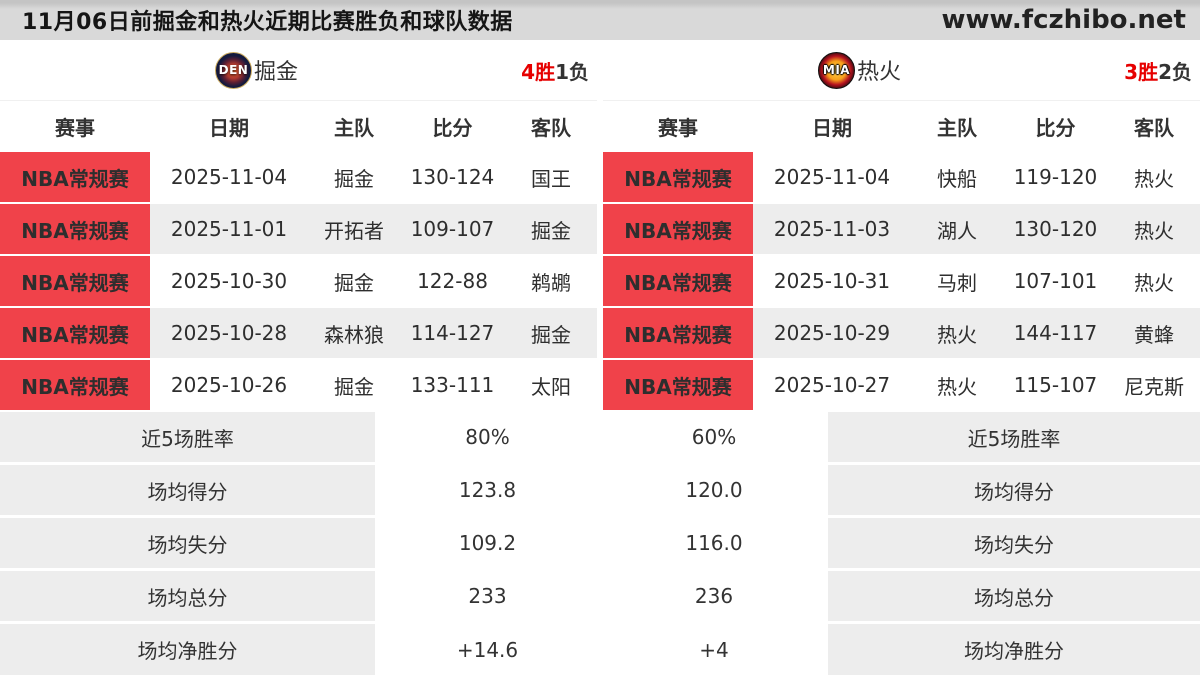 This screenshot has height=675, width=1200. What do you see at coordinates (187, 437) in the screenshot?
I see `stat-label: 近5场胜率` at bounding box center [187, 437].